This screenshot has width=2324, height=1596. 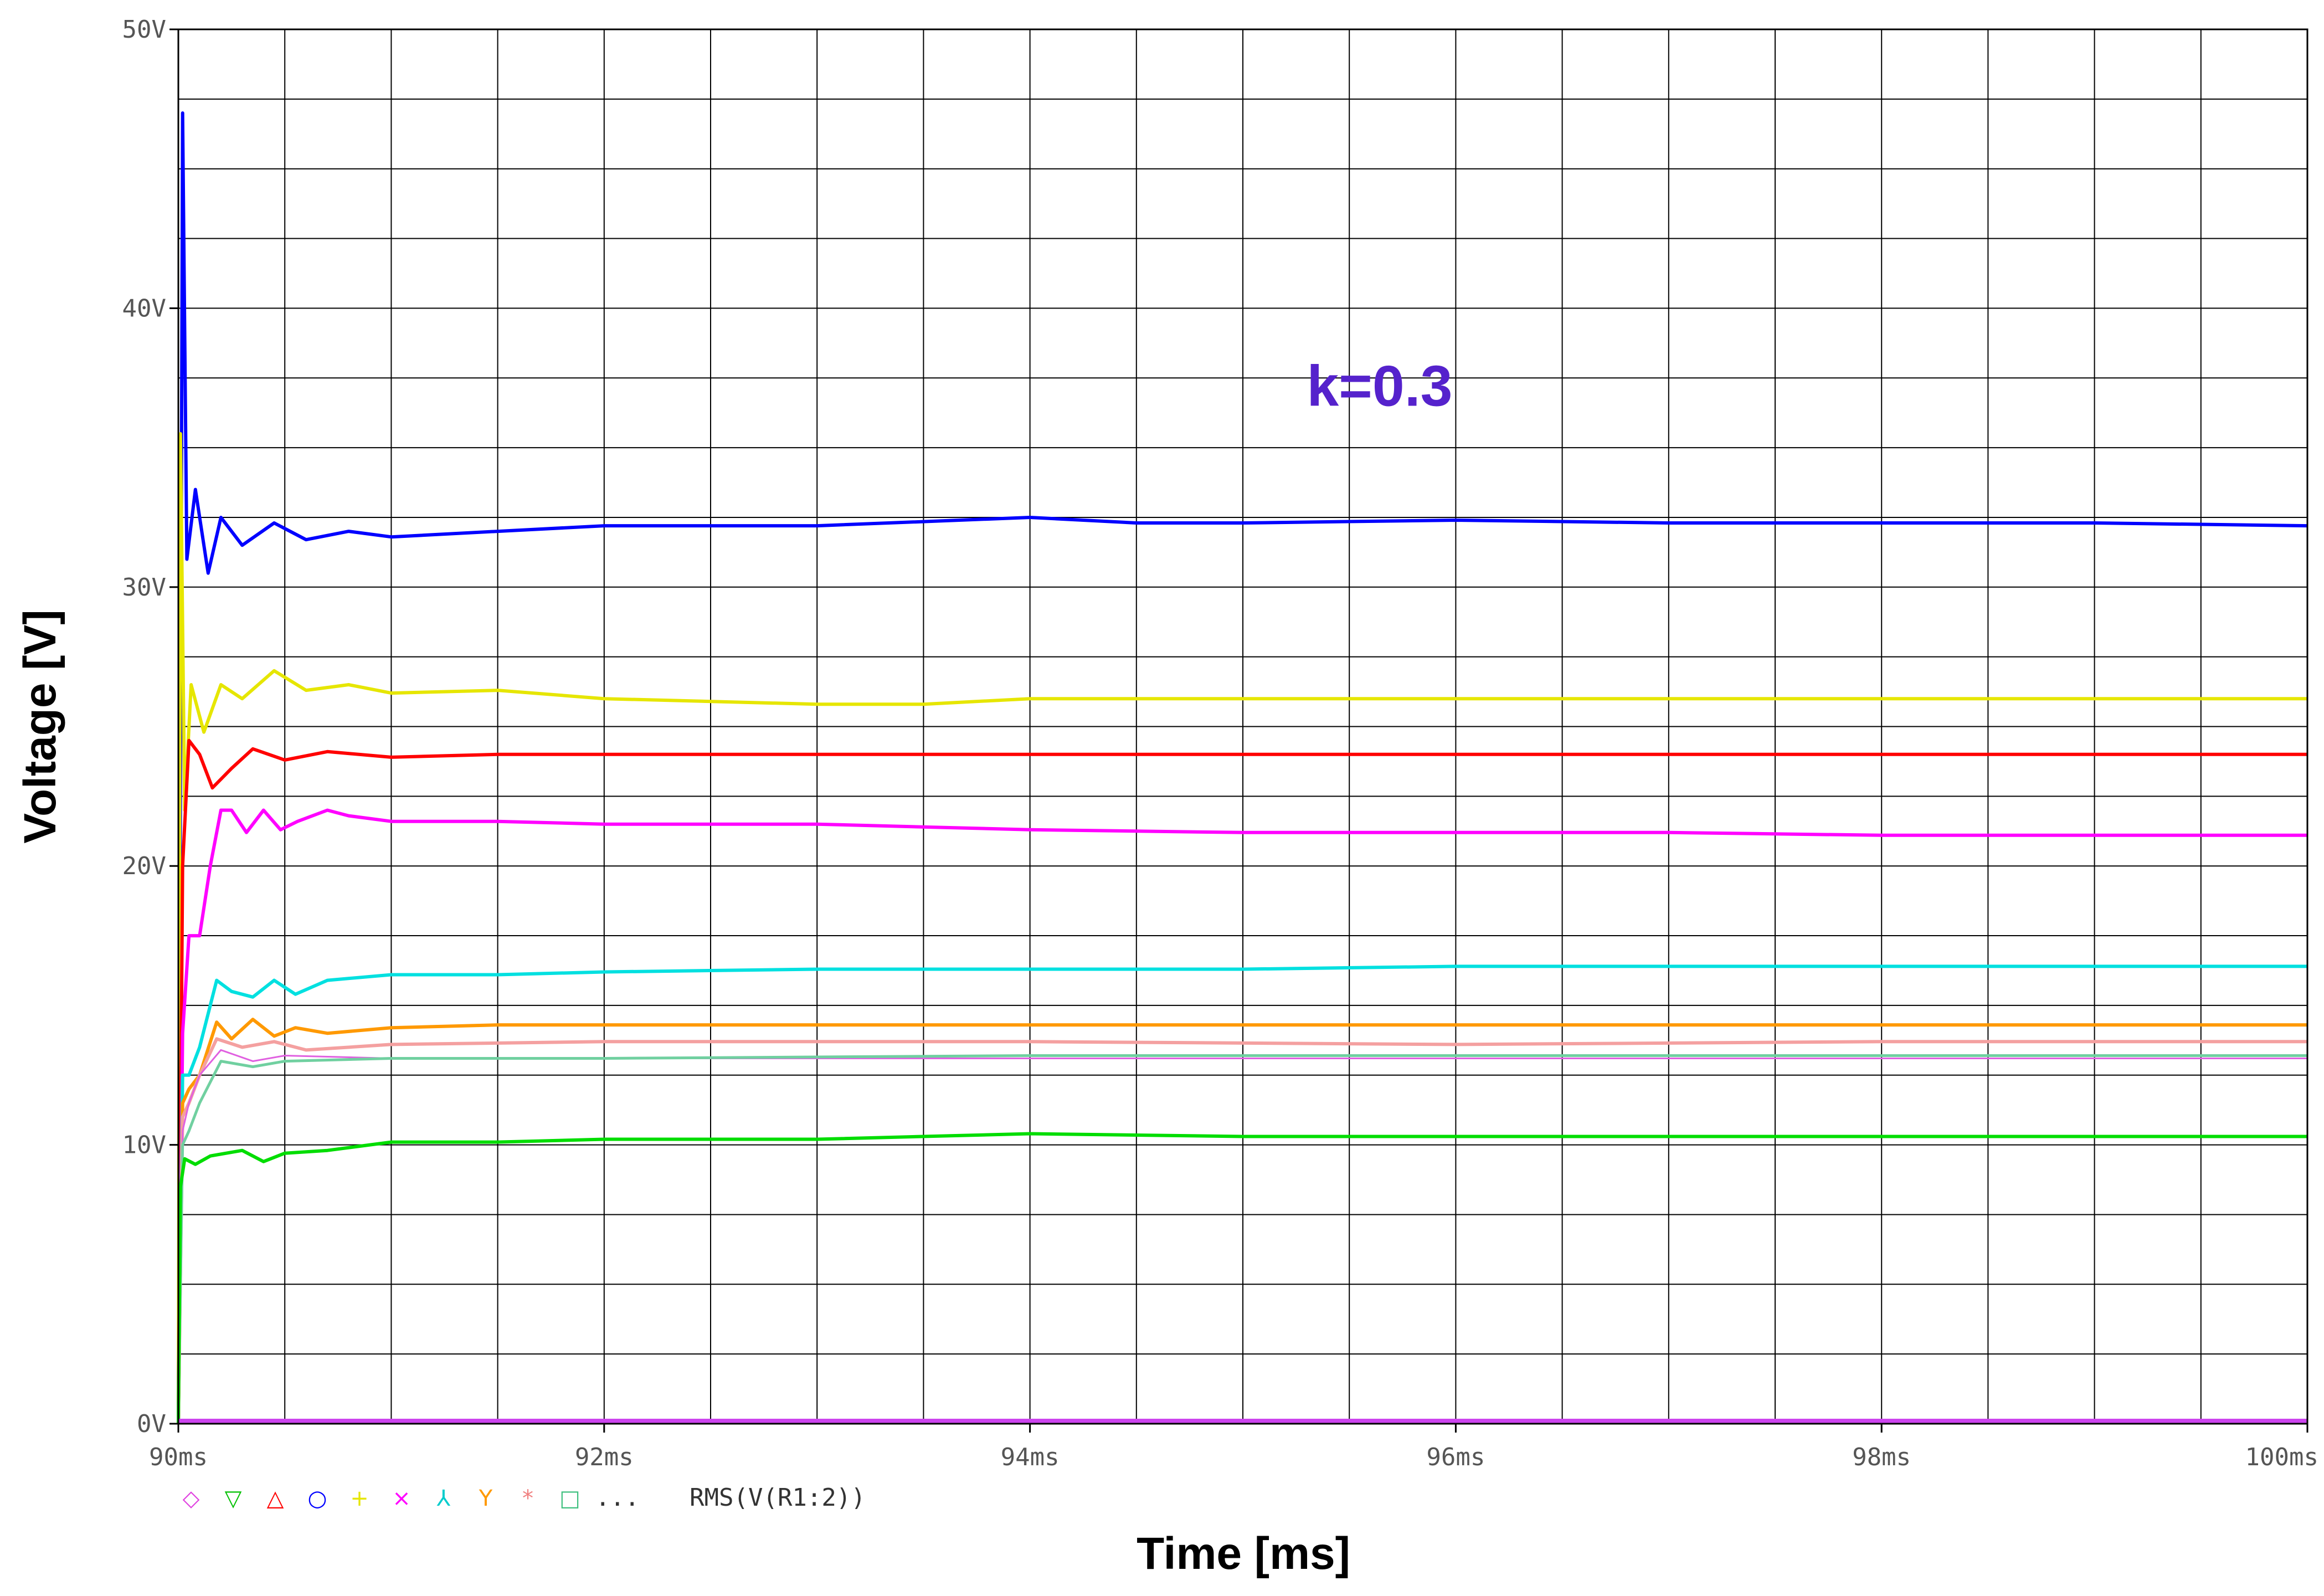 I want to click on legend-label: RMS(V(R1:2)), so click(x=778, y=1498).